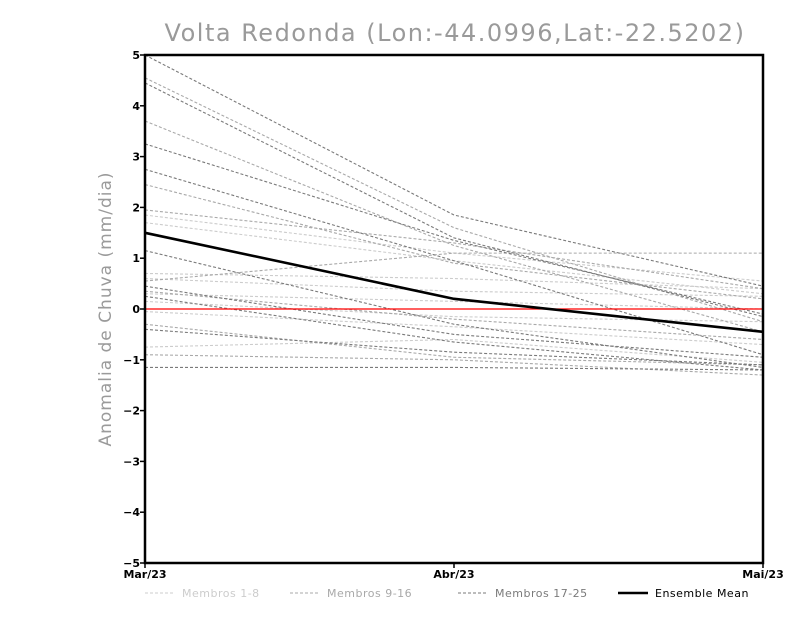 The height and width of the screenshot is (618, 800). Describe the element at coordinates (136, 157) in the screenshot. I see `y-tick-label: 3` at that location.